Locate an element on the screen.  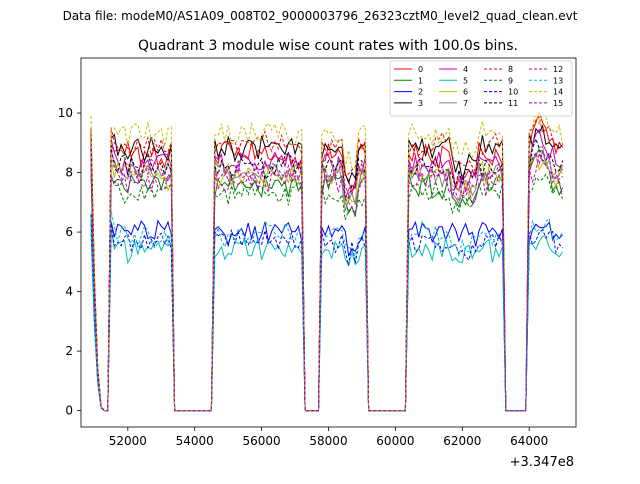
legend-label-13: 13 is located at coordinates (558, 80).